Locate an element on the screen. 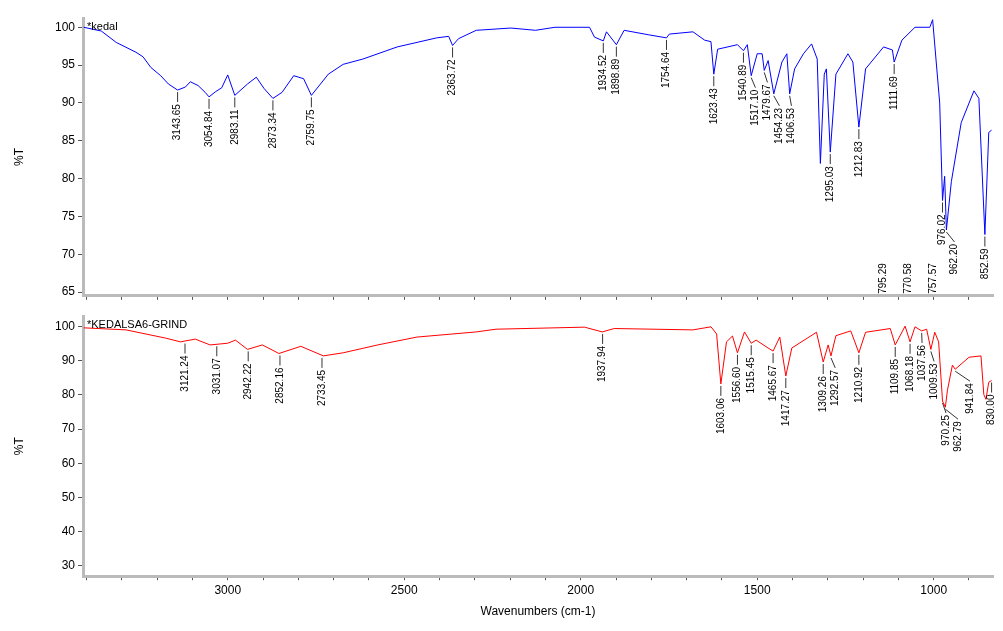 The image size is (1003, 631). annotation: 1037.56 is located at coordinates (921, 363).